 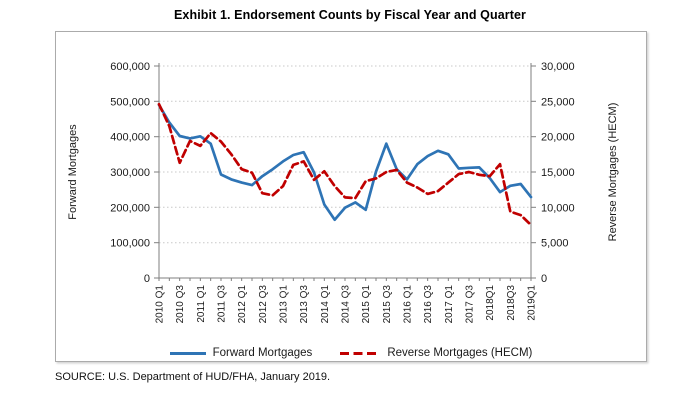 I want to click on legend-label-forward: Forward Mortgages, so click(x=262, y=353).